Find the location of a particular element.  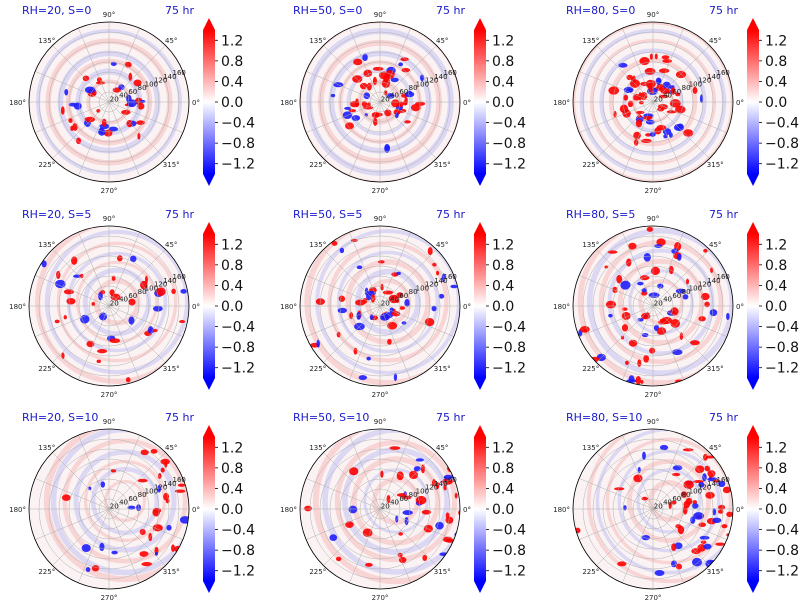

colorbar-tick-label: −0.8 is located at coordinates (509, 551).